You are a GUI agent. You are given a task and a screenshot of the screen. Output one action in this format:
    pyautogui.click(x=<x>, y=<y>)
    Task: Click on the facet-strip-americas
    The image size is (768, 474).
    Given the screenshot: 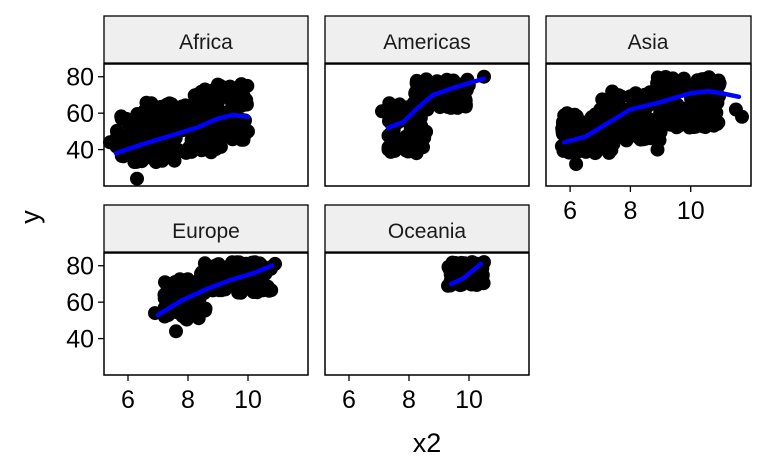 What is the action you would take?
    pyautogui.click(x=427, y=39)
    